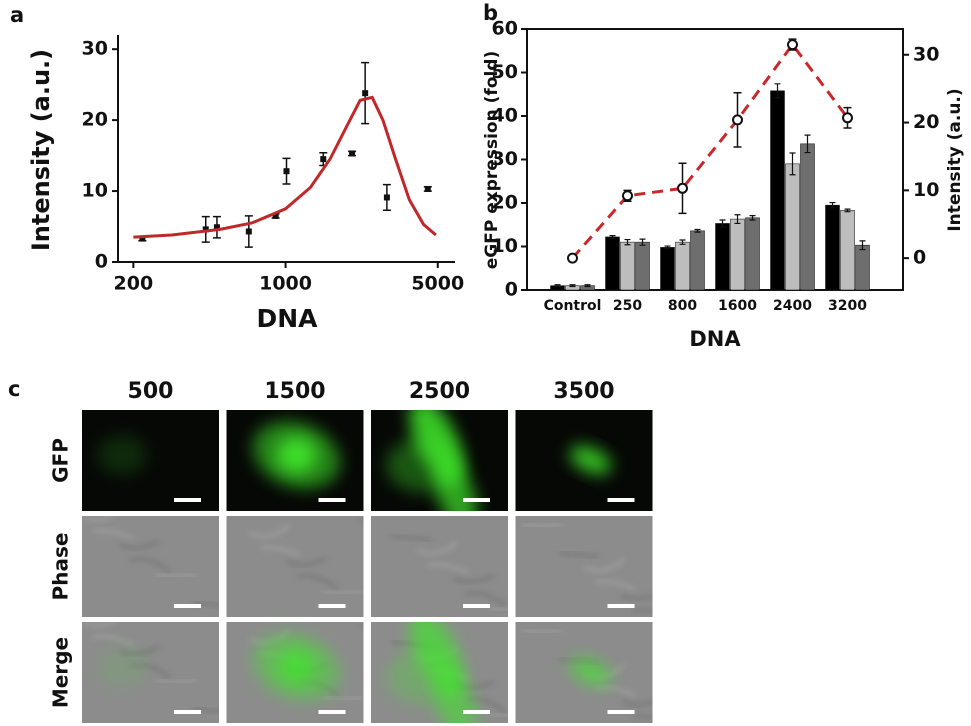  What do you see at coordinates (490, 13) in the screenshot?
I see `panel-label: b` at bounding box center [490, 13].